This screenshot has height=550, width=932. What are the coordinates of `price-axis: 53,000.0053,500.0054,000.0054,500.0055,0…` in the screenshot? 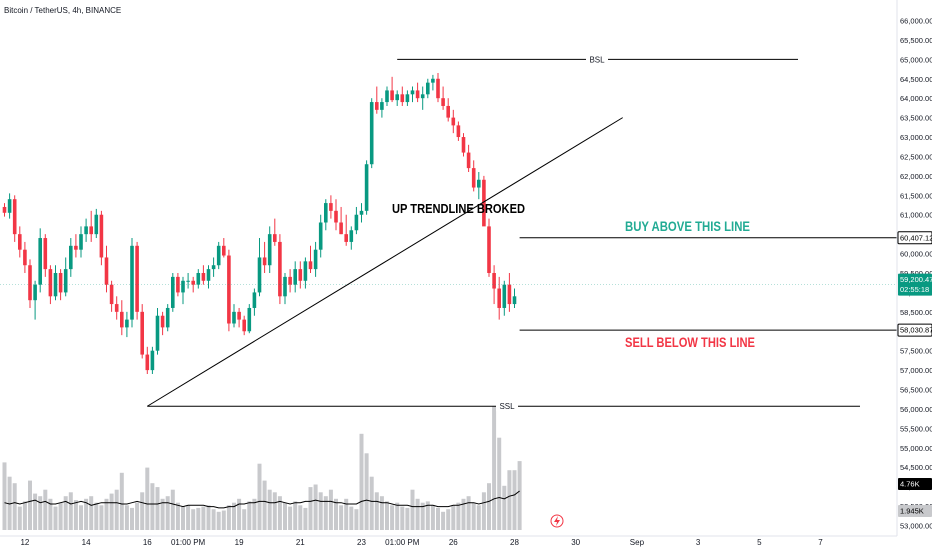 It's located at (914, 268).